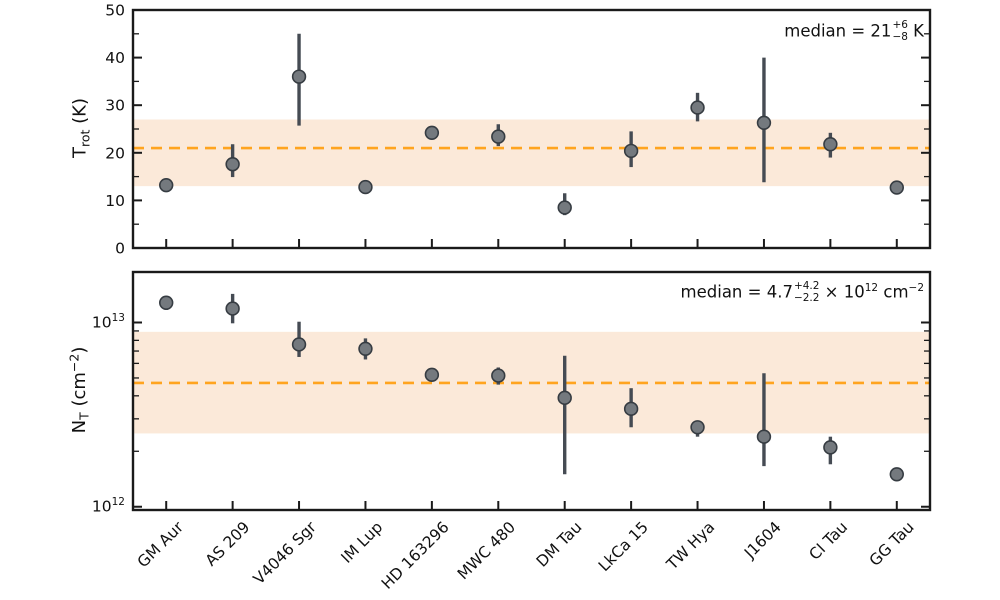 The image size is (1000, 600). Describe the element at coordinates (80, 114) in the screenshot. I see `ylabel-trot-unit: (K)` at that location.